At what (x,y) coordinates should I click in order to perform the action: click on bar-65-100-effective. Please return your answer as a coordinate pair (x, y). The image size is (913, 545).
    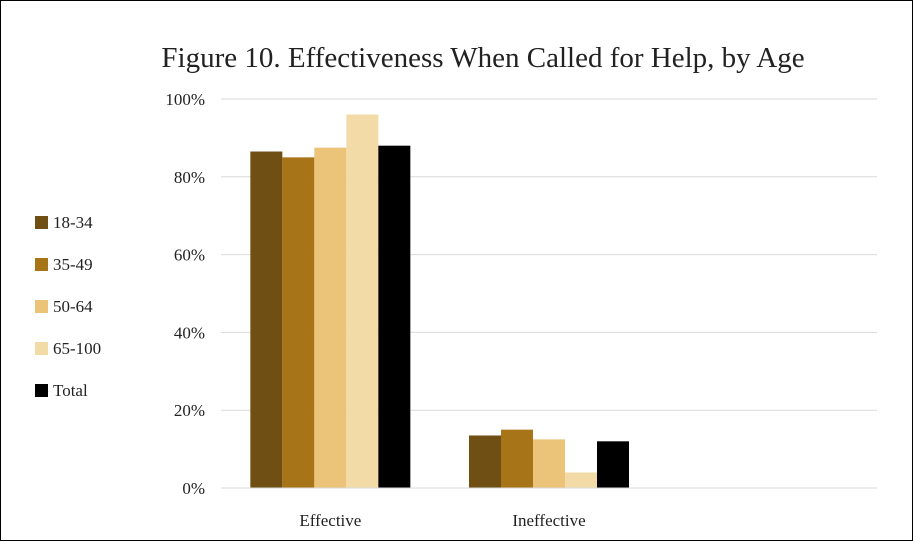
    Looking at the image, I should click on (362, 301).